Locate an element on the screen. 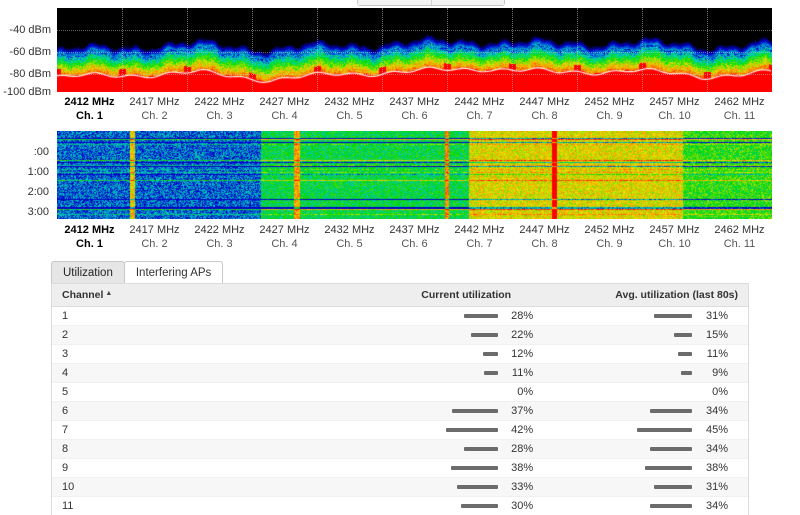 The image size is (800, 515). cell-current-utilization: 0% is located at coordinates (456, 392).